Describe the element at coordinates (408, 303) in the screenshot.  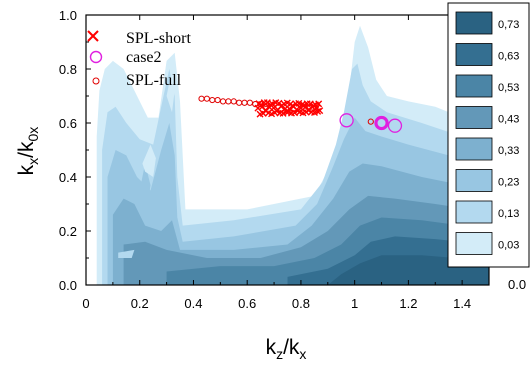
I see `x-tick-label: 1.2` at that location.